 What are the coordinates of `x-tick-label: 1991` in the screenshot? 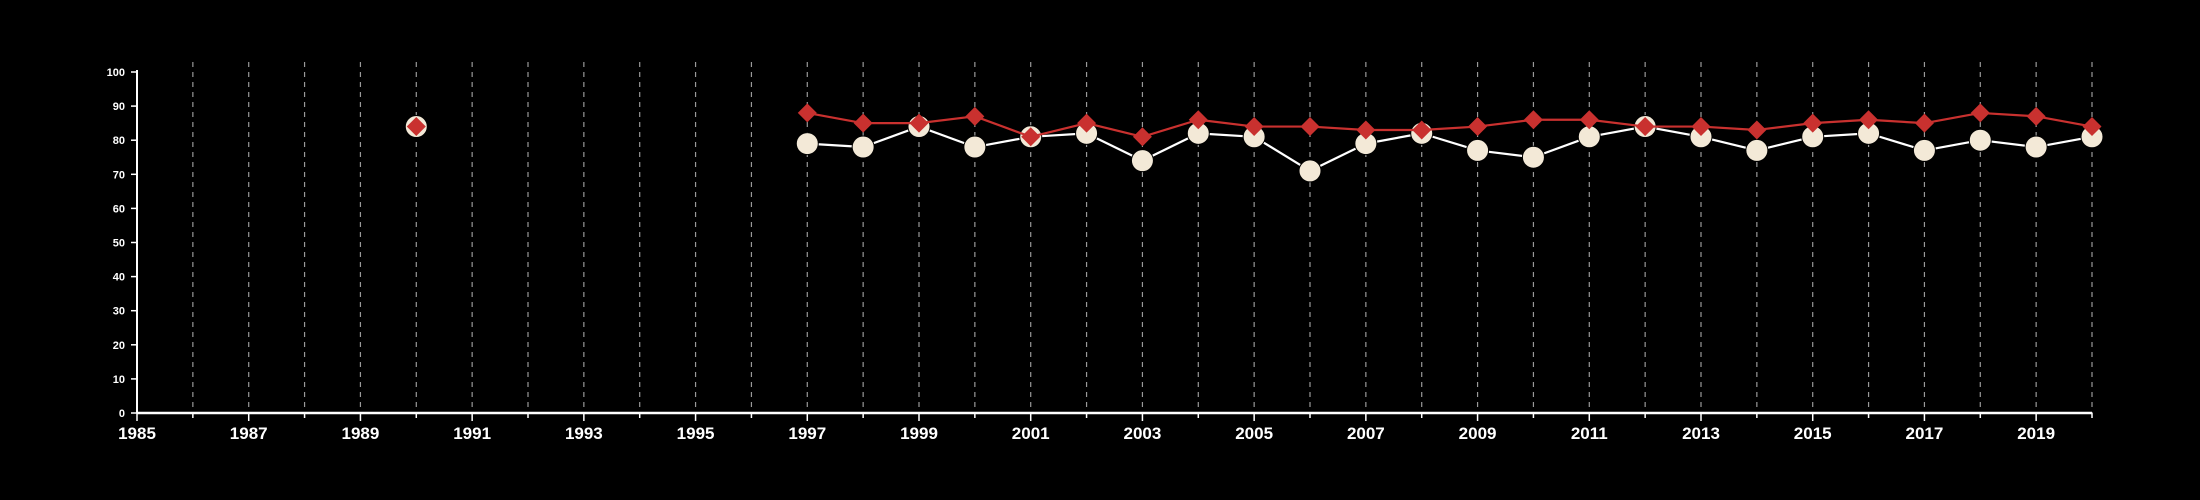 It's located at (472, 433).